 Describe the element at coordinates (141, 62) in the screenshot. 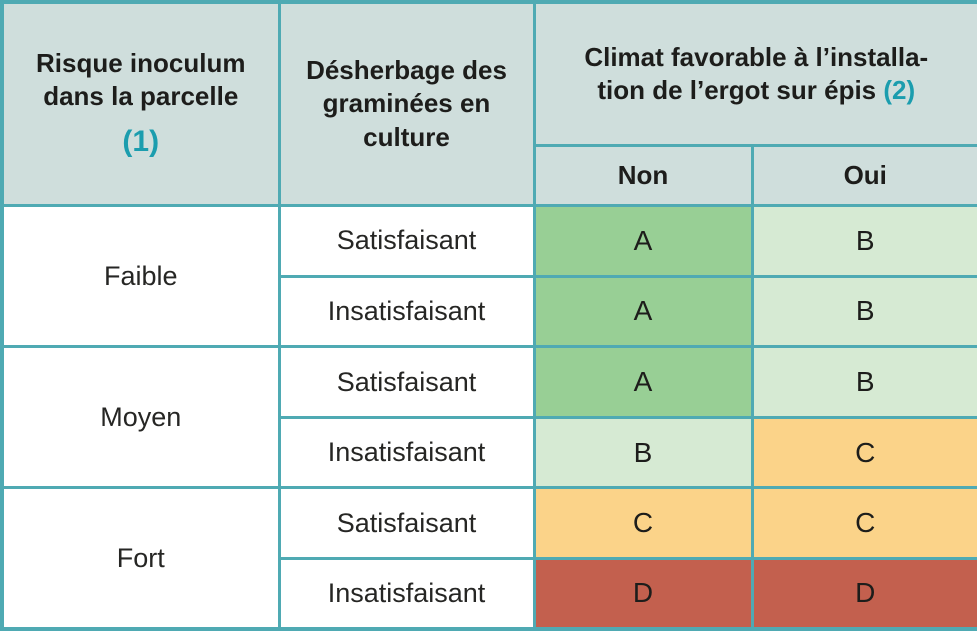

I see `header-risk-line1: Risque inoculum` at that location.